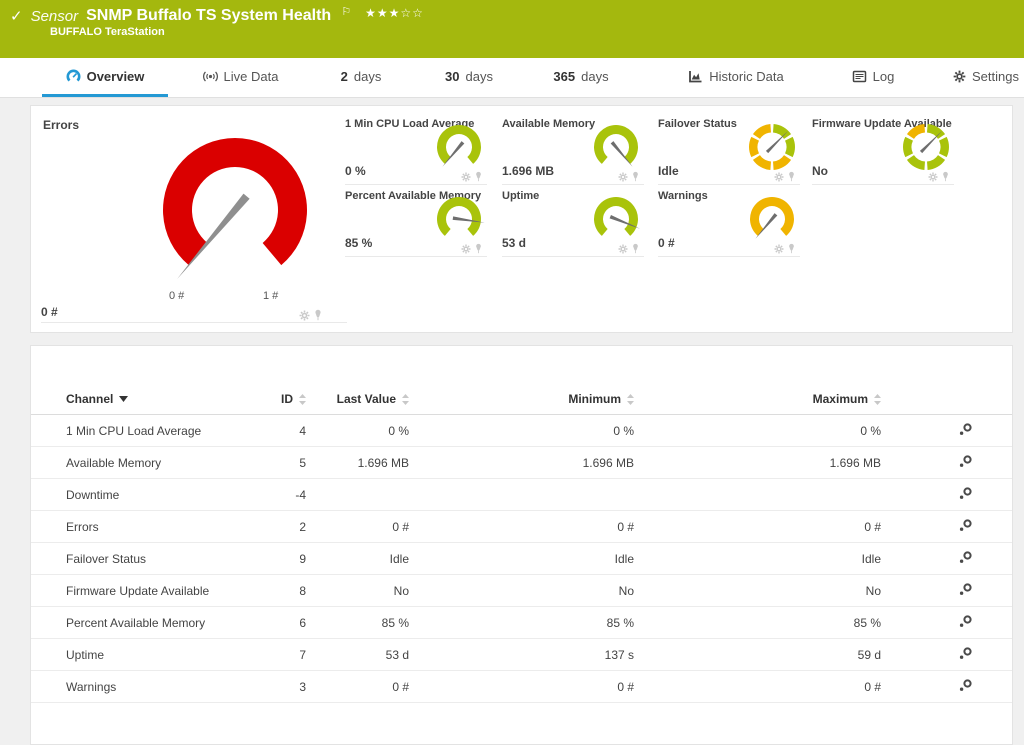  I want to click on gauge-tile-cpu-load: 1 Min CPU Load Average 0 %, so click(416, 149).